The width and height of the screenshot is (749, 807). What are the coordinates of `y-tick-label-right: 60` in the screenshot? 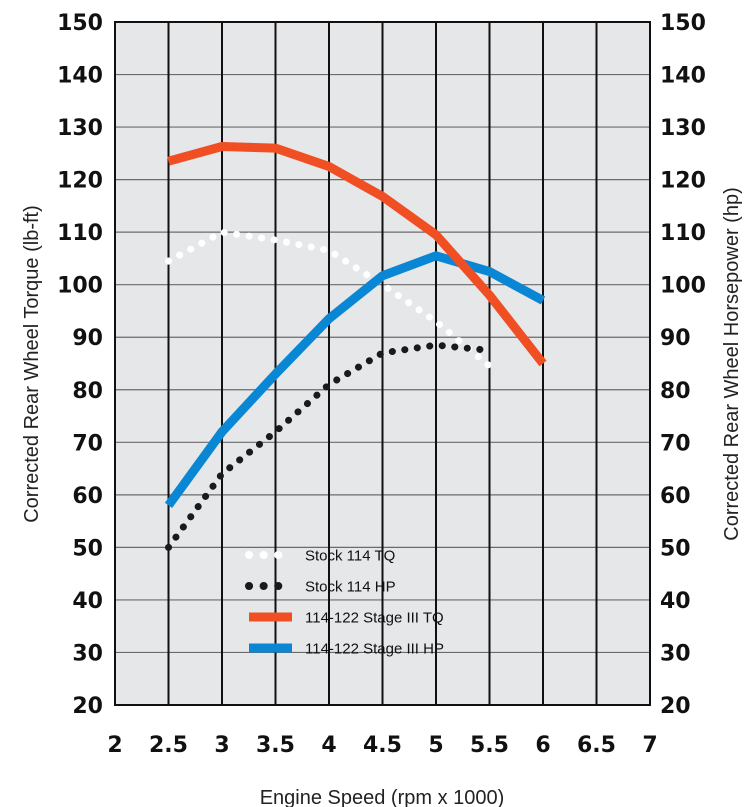 It's located at (675, 496).